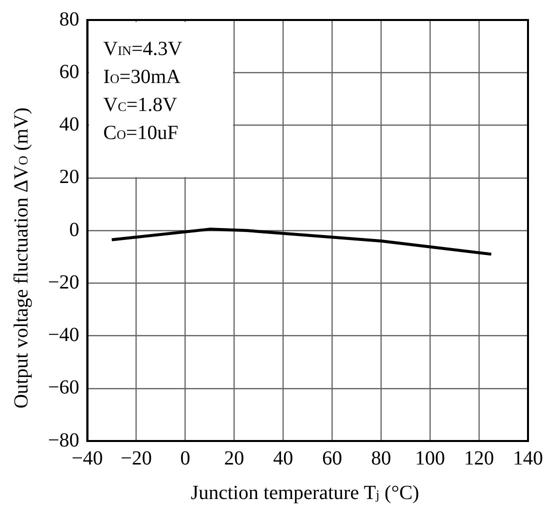 The height and width of the screenshot is (525, 558). Describe the element at coordinates (69, 125) in the screenshot. I see `y-tick-label: 40` at that location.